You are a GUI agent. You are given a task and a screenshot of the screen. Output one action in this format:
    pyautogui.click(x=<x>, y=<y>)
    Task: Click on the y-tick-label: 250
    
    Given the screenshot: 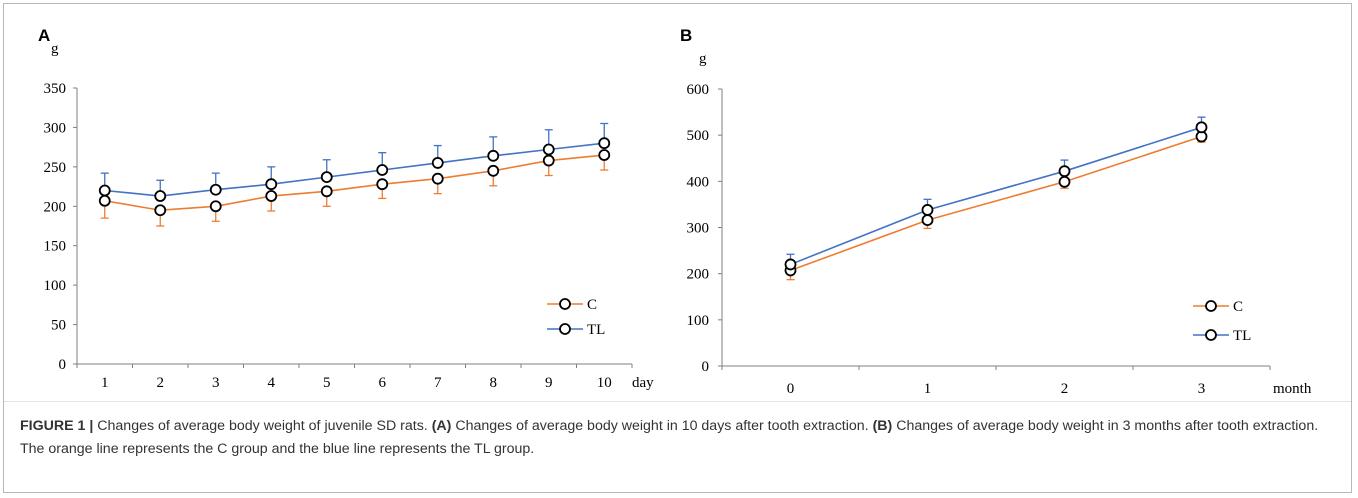 What is the action you would take?
    pyautogui.click(x=55, y=168)
    